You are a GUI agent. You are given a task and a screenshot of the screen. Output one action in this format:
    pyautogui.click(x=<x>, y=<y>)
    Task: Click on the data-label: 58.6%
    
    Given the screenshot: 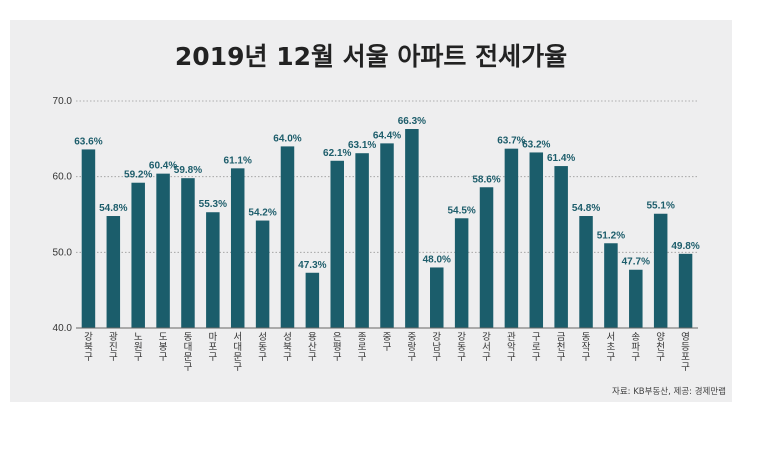 What is the action you would take?
    pyautogui.click(x=486, y=179)
    